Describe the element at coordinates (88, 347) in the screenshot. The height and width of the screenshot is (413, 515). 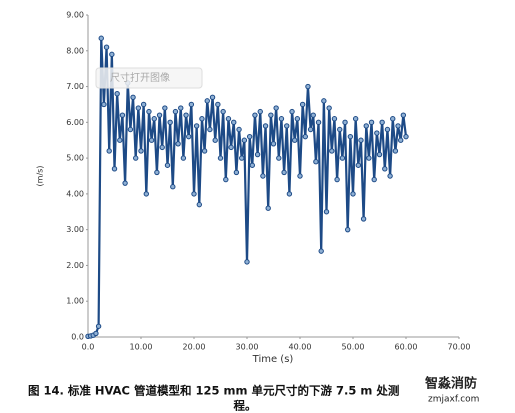
I see `x-tick-label: 0.0` at that location.